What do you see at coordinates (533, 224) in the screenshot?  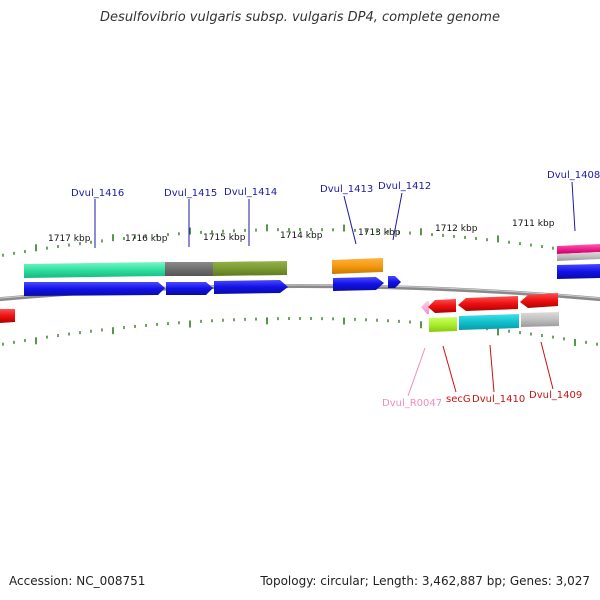 I see `scale-label-1711: 1711 kbp` at bounding box center [533, 224].